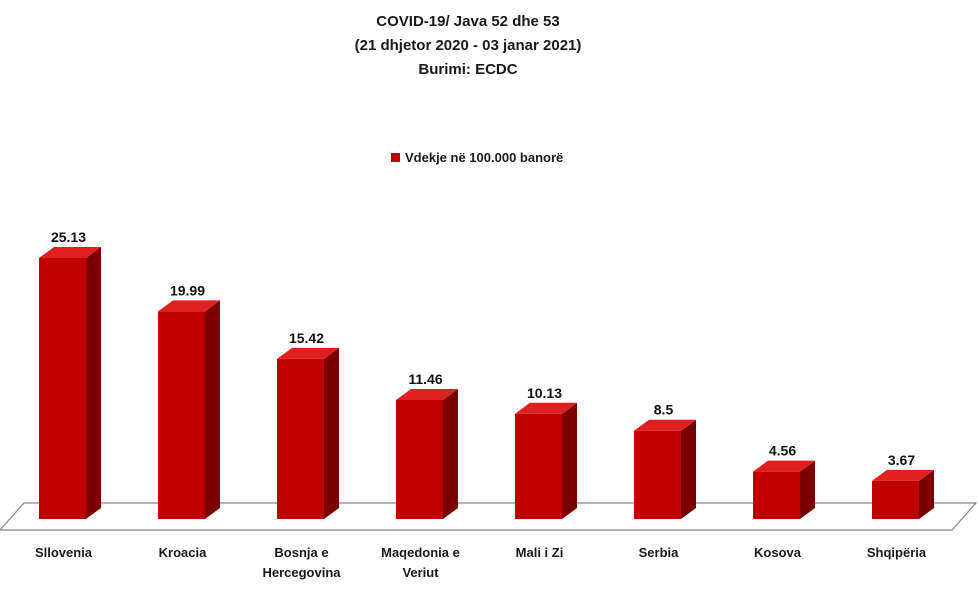  What do you see at coordinates (467, 21) in the screenshot?
I see `chart-title-line-1: COVID-19/ Java 52 dhe 53` at bounding box center [467, 21].